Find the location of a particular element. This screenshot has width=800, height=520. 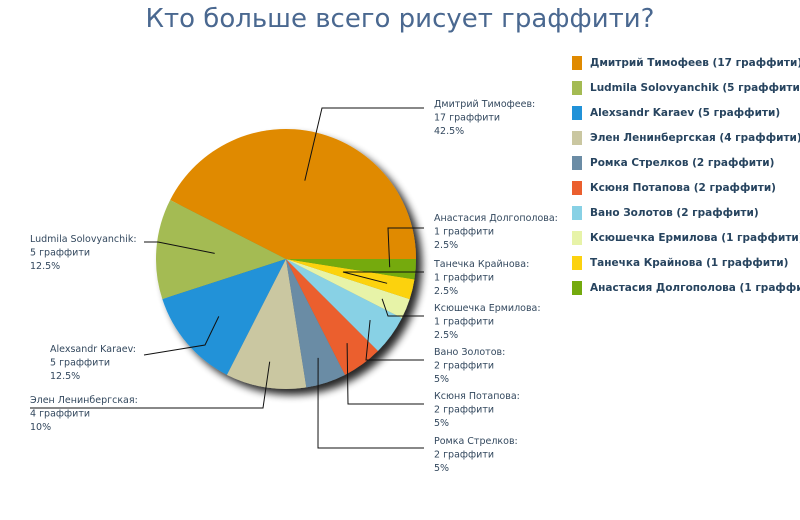

legend-label: Alexsandr Karaev (5 граффити) is located at coordinates (685, 112).